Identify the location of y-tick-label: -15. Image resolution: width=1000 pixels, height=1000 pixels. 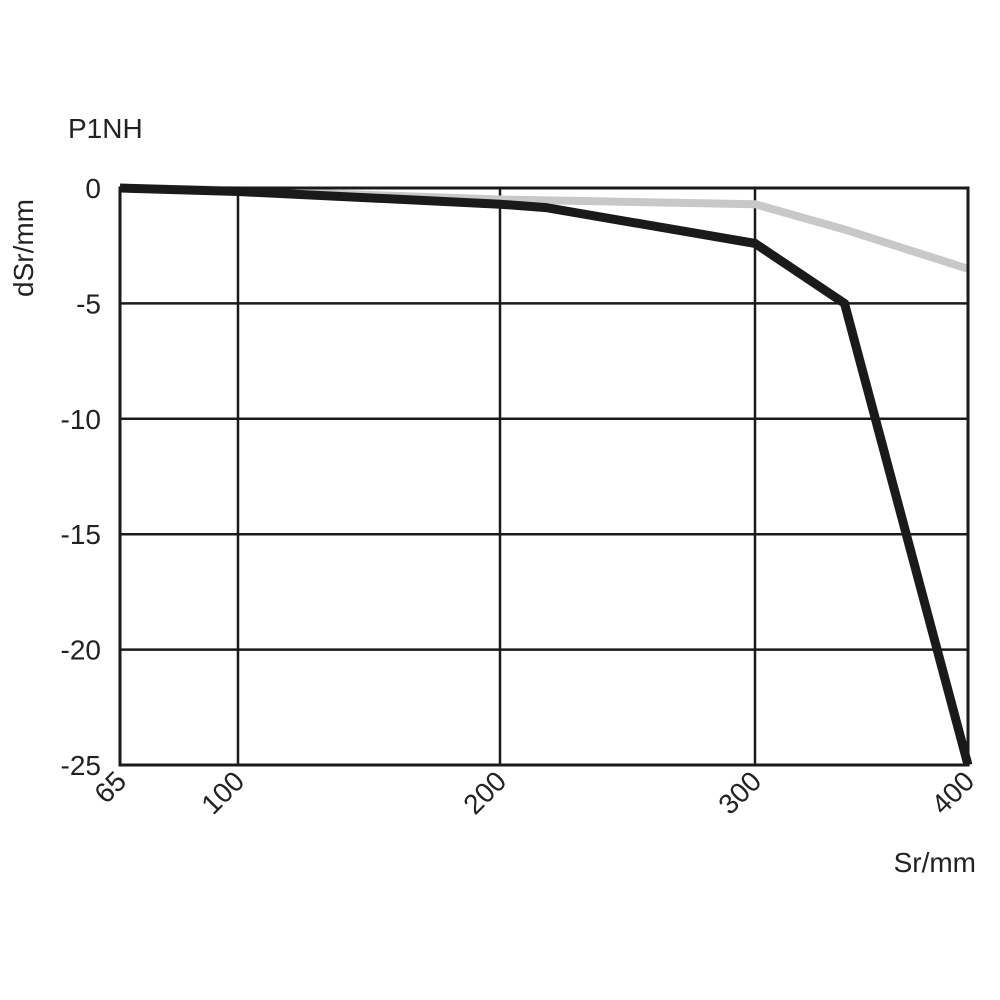
(81, 534).